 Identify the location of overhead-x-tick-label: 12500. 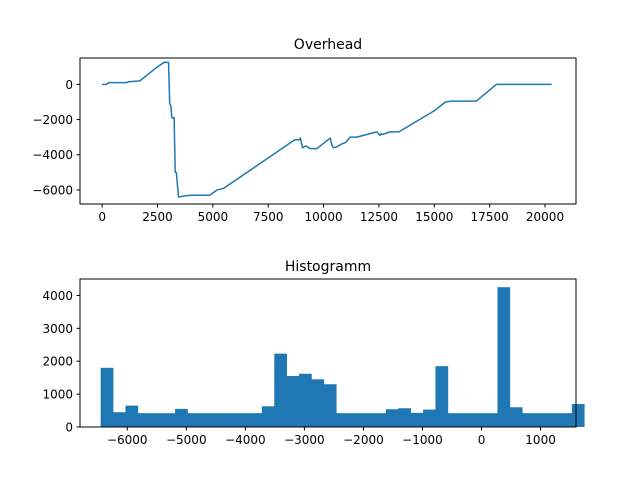
(379, 217).